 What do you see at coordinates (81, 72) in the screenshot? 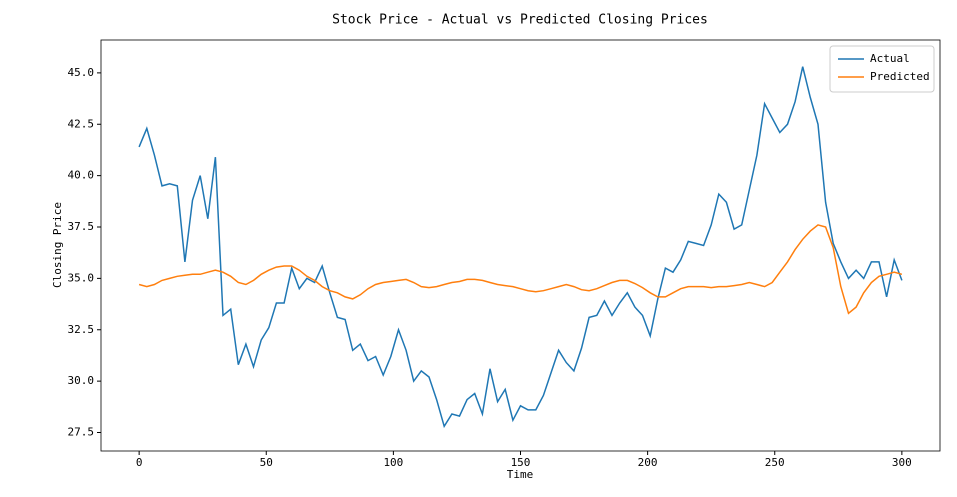
I see `y-tick-label: 45.0` at bounding box center [81, 72].